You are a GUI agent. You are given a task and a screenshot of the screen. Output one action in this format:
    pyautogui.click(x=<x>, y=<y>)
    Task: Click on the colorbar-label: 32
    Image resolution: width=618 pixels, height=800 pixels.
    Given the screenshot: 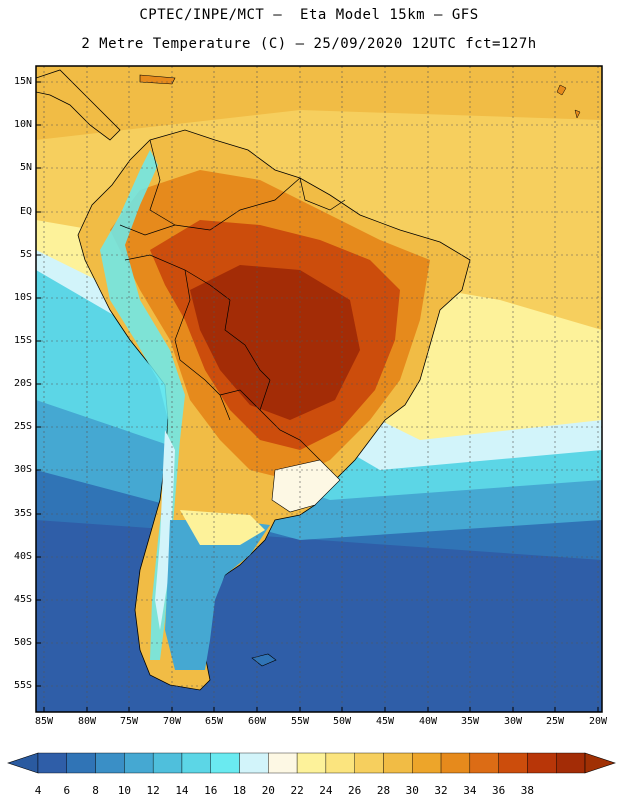 What is the action you would take?
    pyautogui.click(x=441, y=790)
    